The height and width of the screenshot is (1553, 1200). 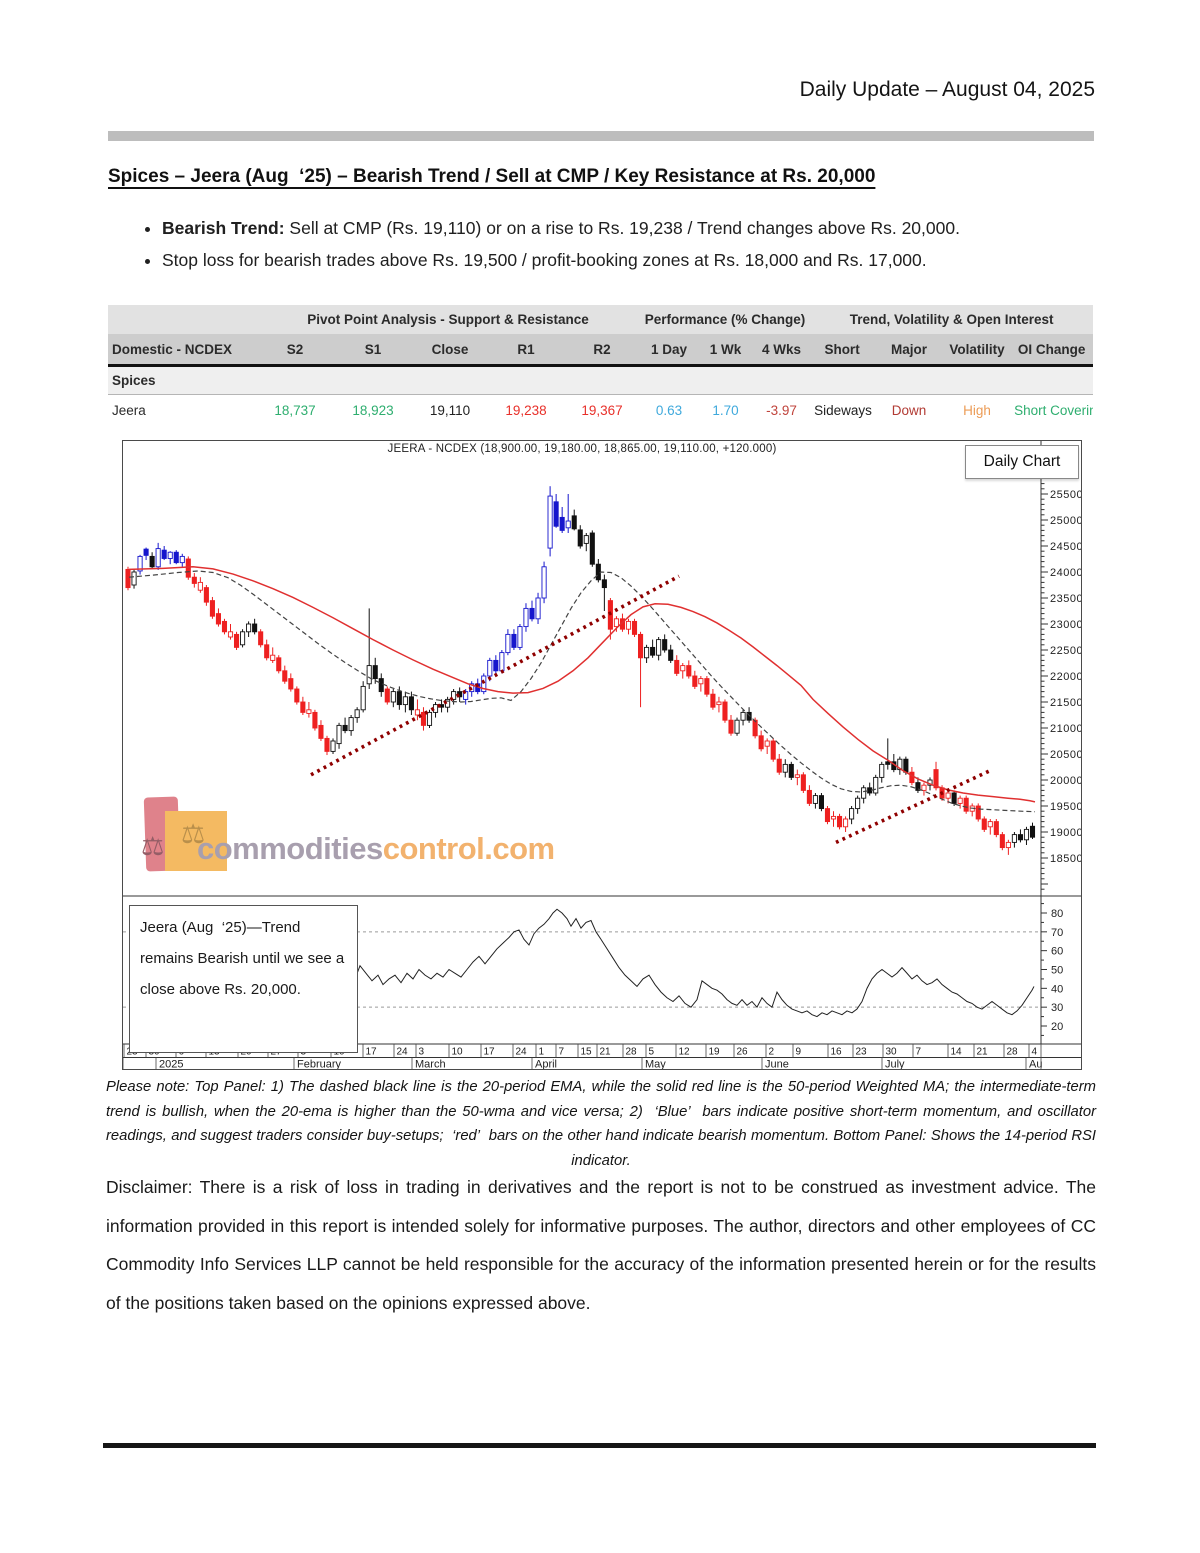 I want to click on svg-text: 5, so click(x=652, y=1052).